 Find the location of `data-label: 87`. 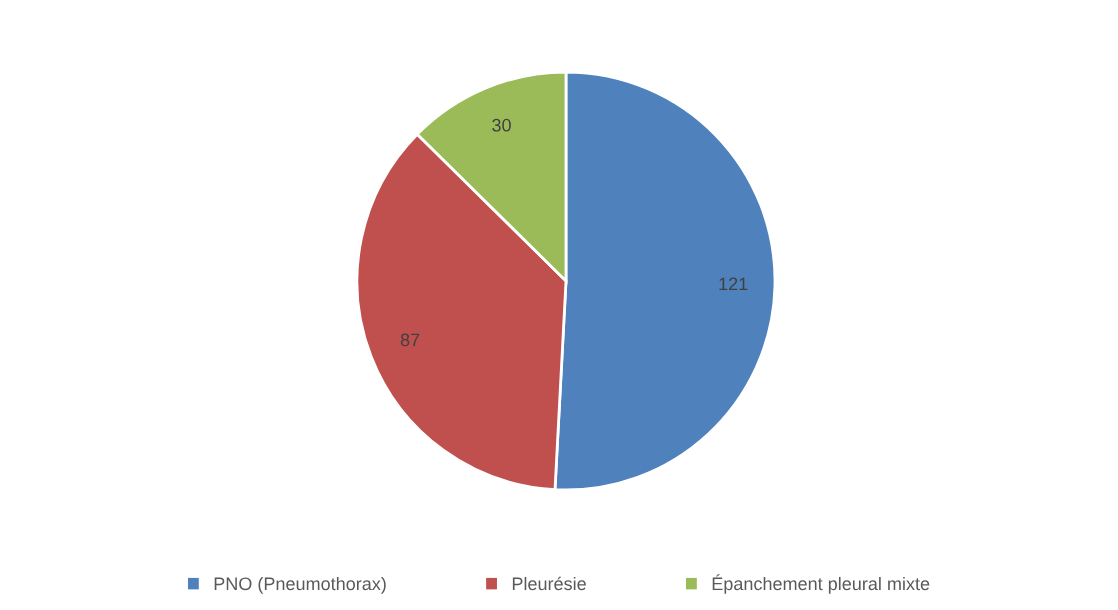

data-label: 87 is located at coordinates (410, 340).